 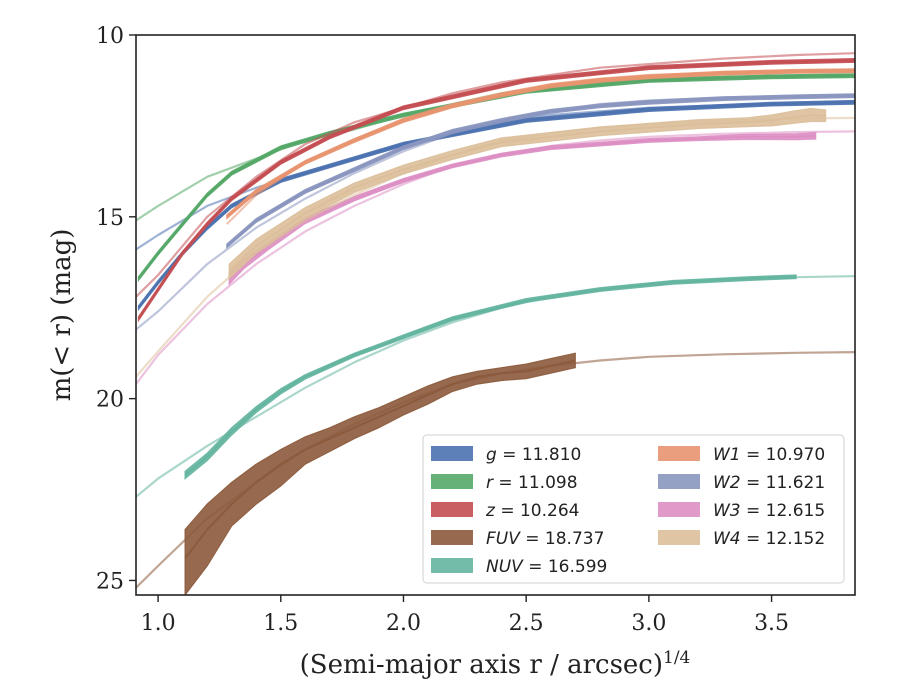 I want to click on data-band-w3, so click(x=522, y=208).